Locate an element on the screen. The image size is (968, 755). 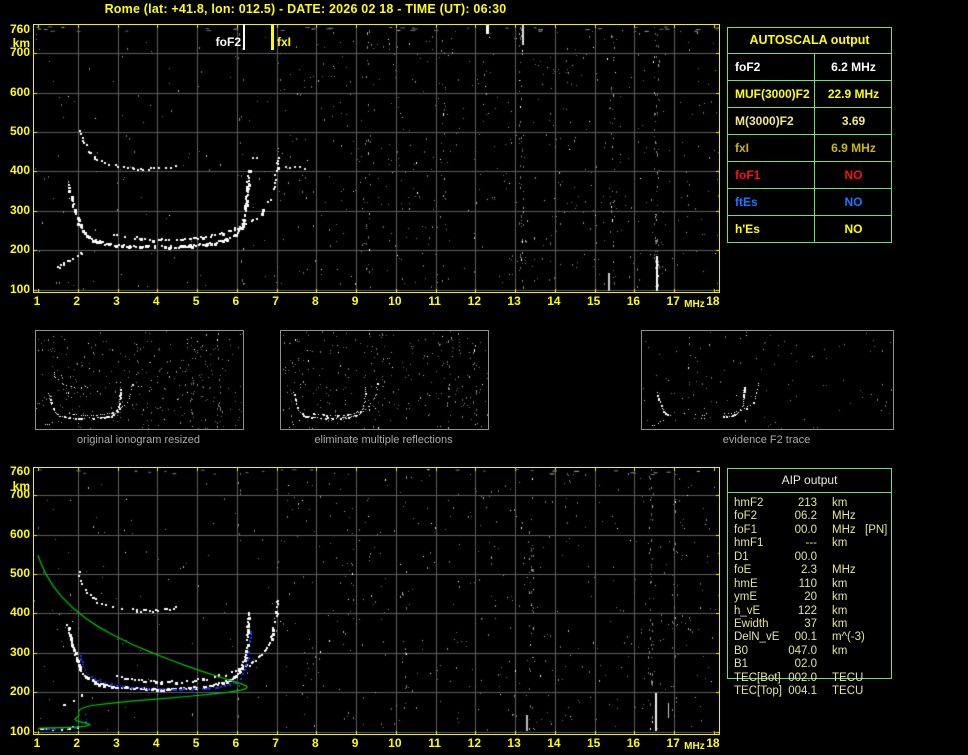
aip-row-value: 213 is located at coordinates (807, 503).